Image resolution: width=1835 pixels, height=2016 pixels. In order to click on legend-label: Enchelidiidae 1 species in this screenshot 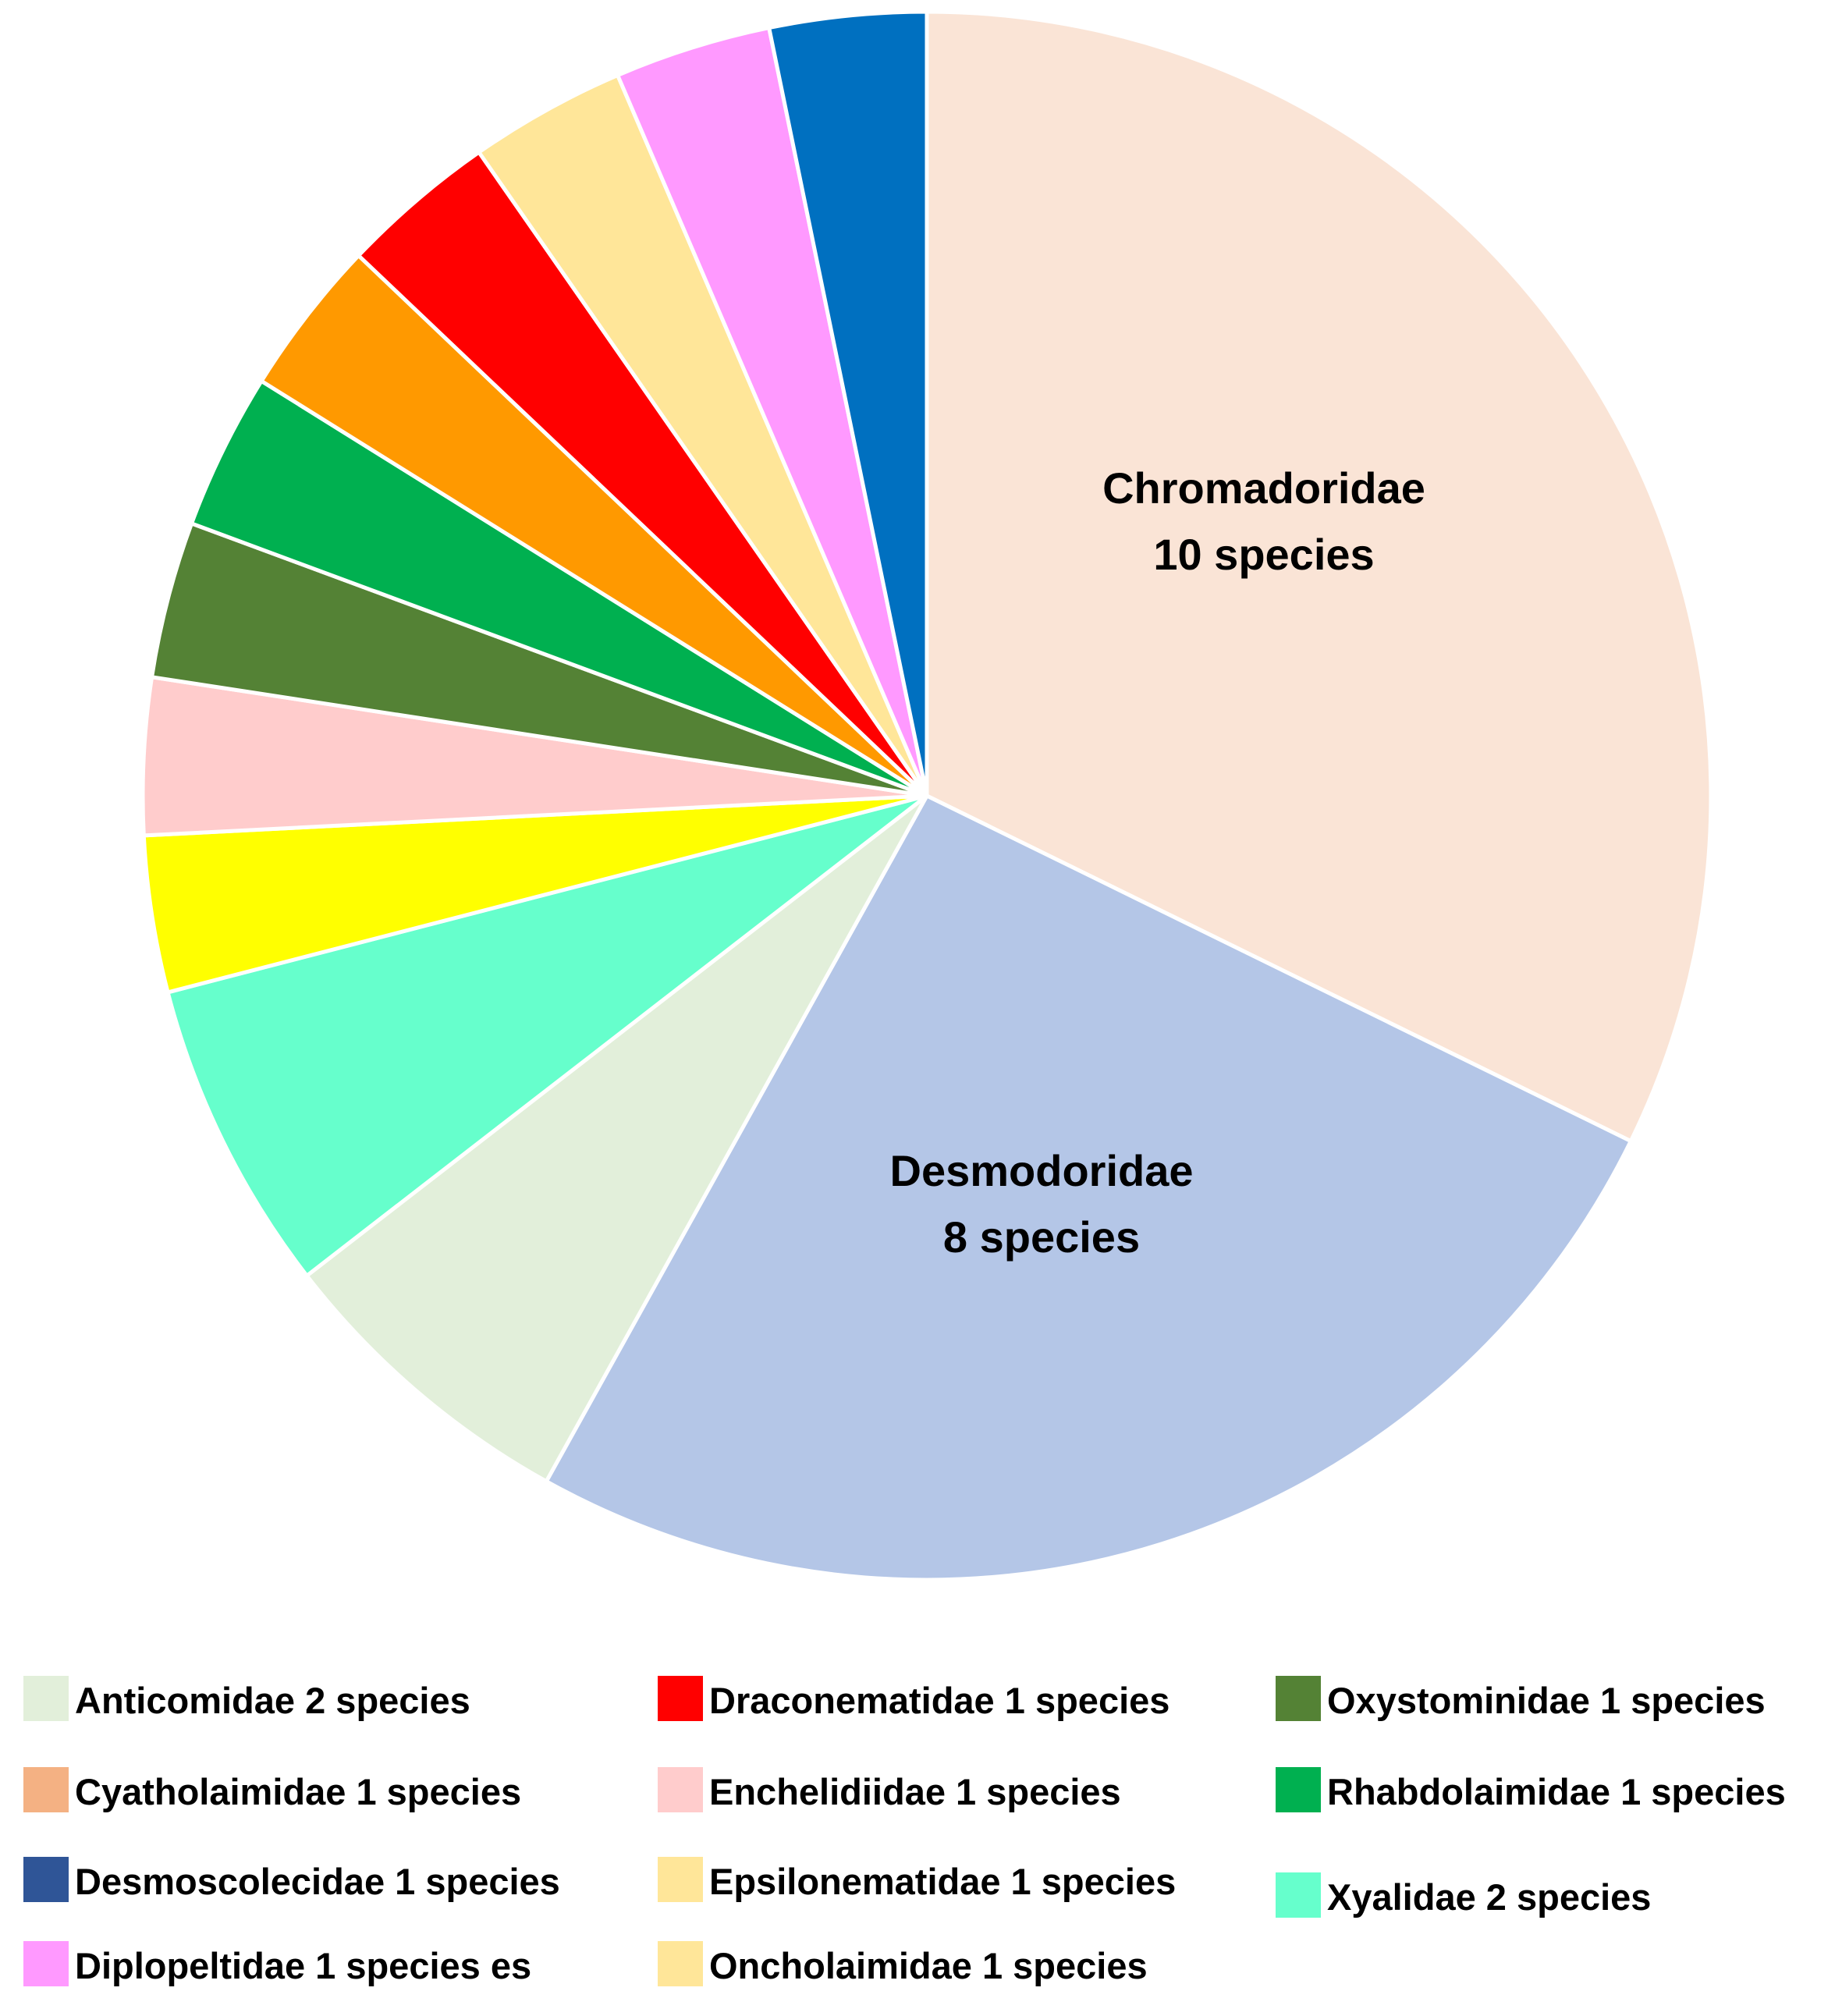, I will do `click(915, 1791)`.